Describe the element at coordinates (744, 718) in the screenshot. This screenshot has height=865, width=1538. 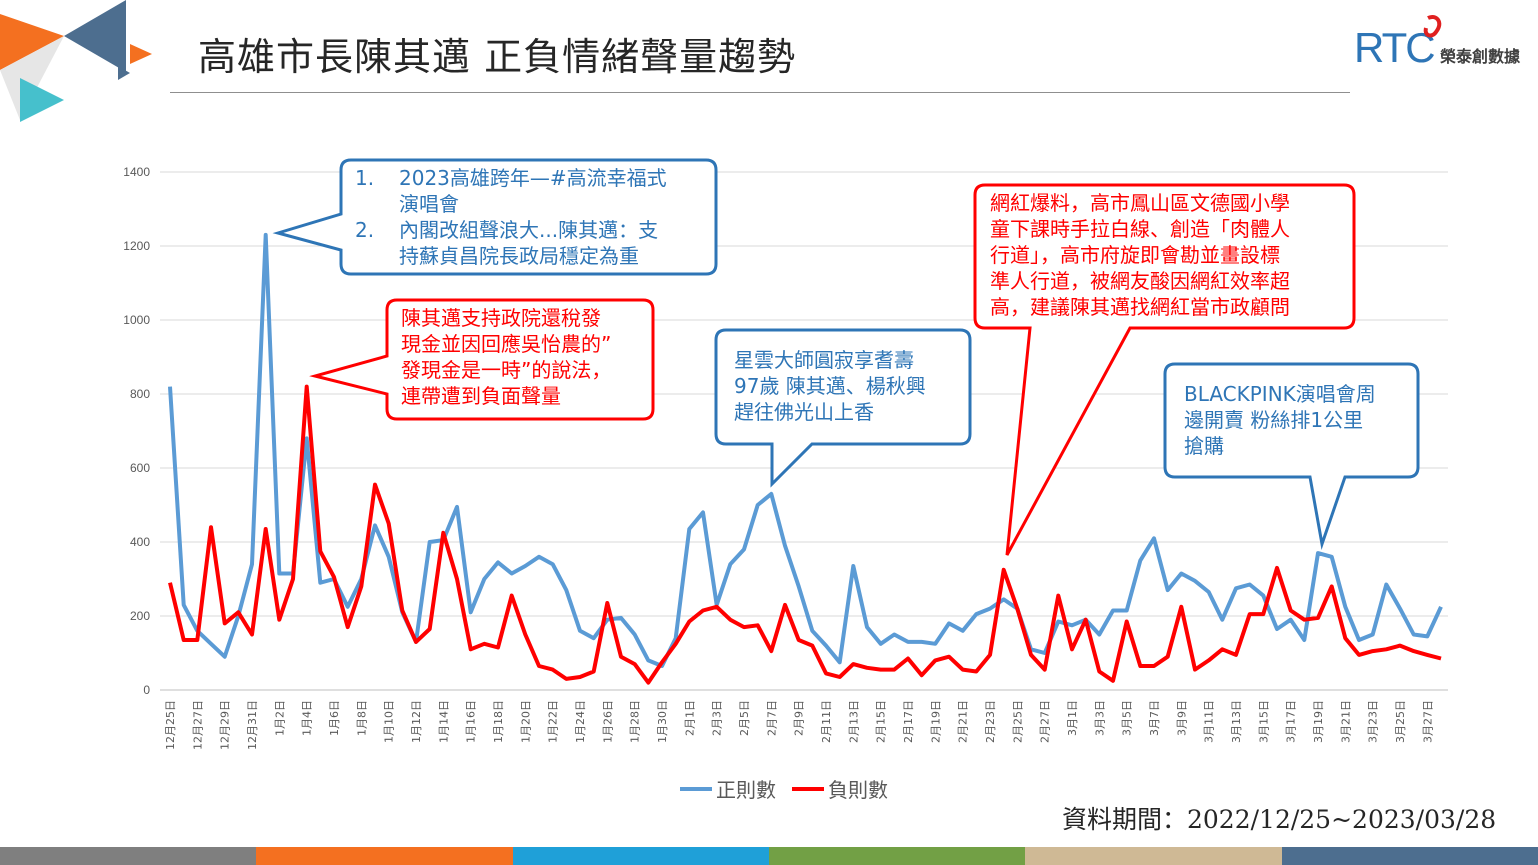
I see `x-tick-label: 2月5日` at that location.